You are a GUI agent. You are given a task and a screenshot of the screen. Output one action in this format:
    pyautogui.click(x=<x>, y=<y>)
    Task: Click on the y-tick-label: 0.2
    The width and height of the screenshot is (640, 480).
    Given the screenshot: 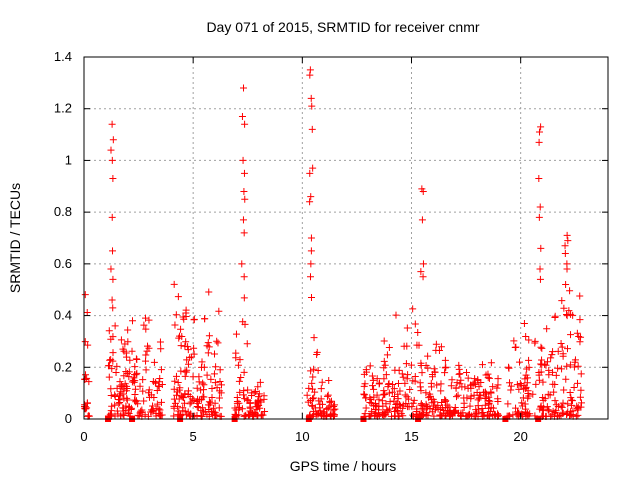 What is the action you would take?
    pyautogui.click(x=63, y=366)
    